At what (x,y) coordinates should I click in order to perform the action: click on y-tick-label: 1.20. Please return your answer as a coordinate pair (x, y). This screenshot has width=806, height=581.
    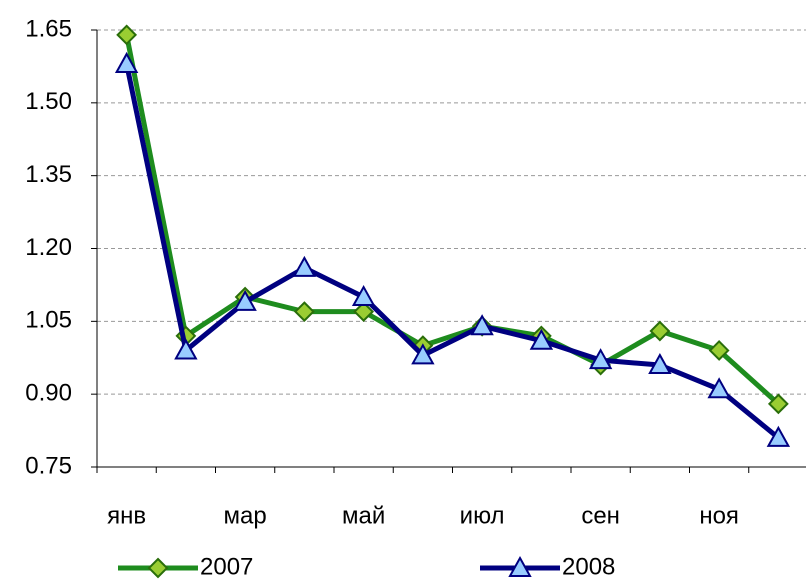
    Looking at the image, I should click on (48, 247).